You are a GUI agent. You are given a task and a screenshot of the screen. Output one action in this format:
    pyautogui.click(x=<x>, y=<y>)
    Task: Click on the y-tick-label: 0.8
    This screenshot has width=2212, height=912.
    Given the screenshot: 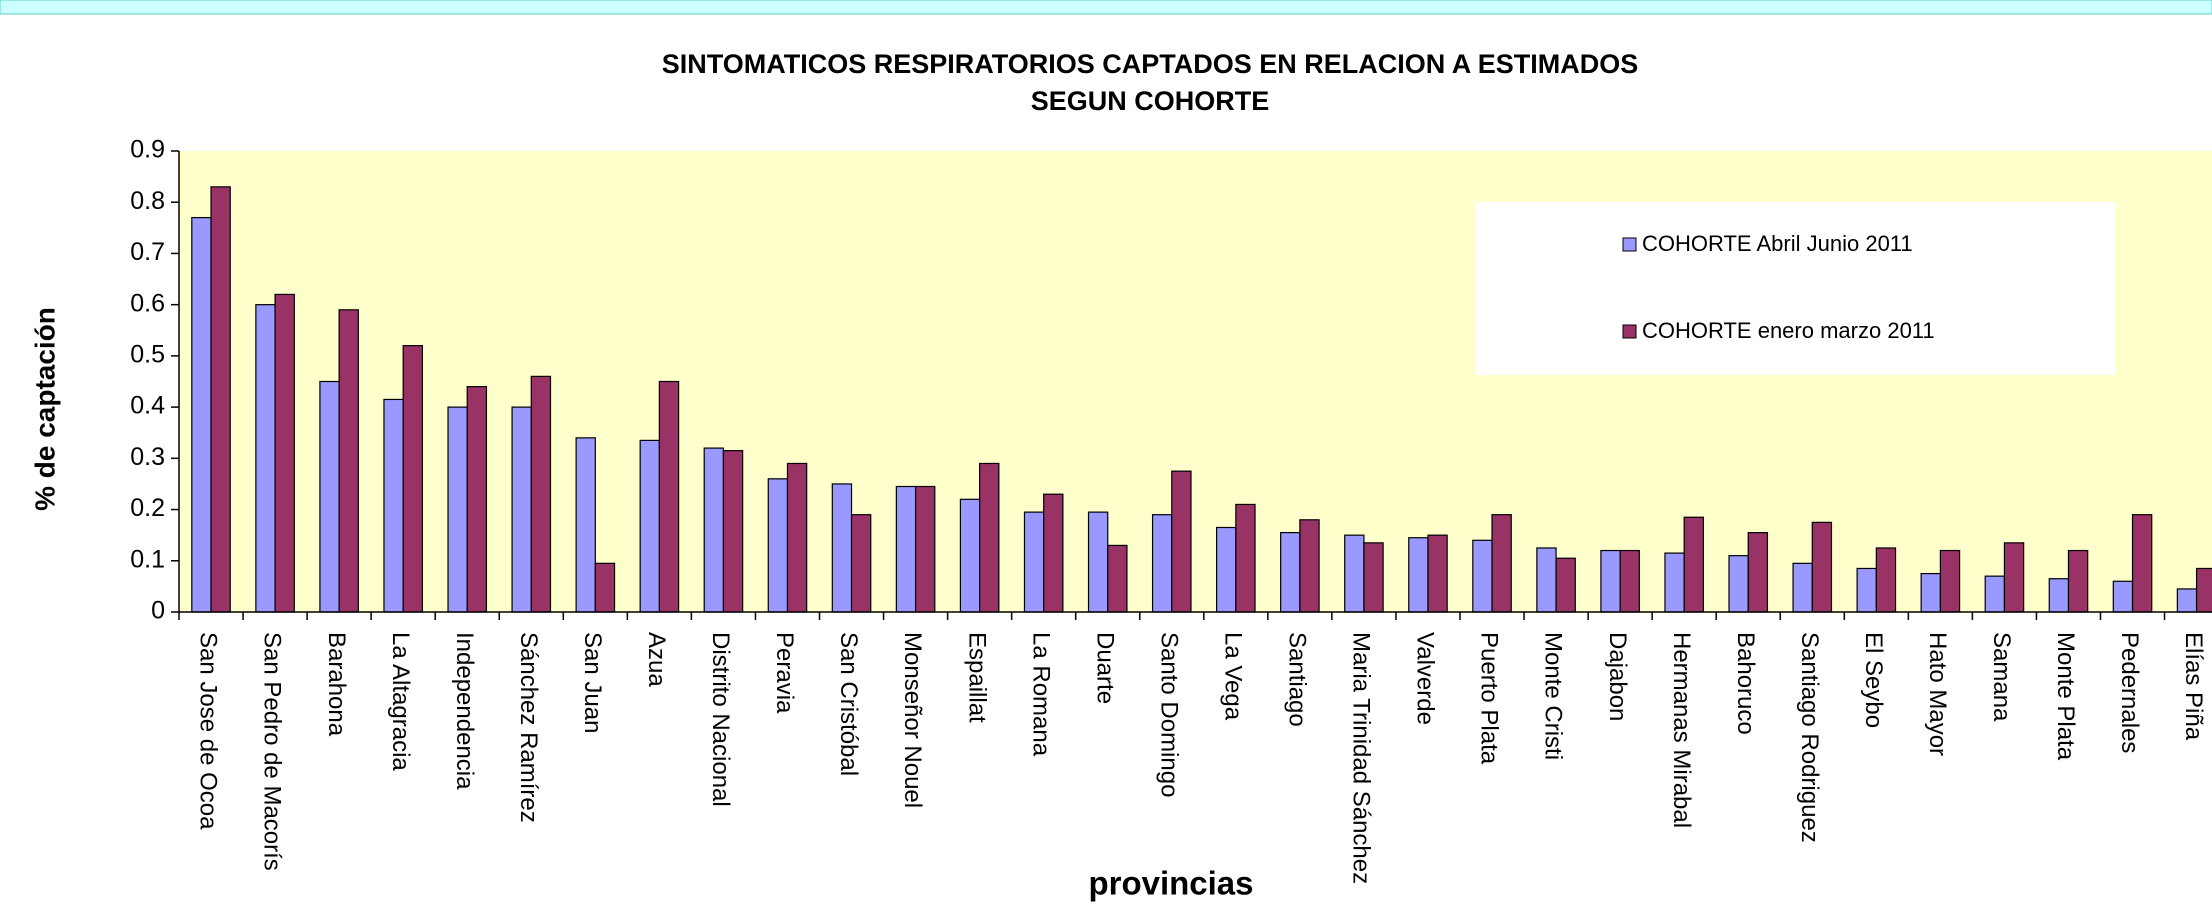 What is the action you would take?
    pyautogui.click(x=147, y=201)
    